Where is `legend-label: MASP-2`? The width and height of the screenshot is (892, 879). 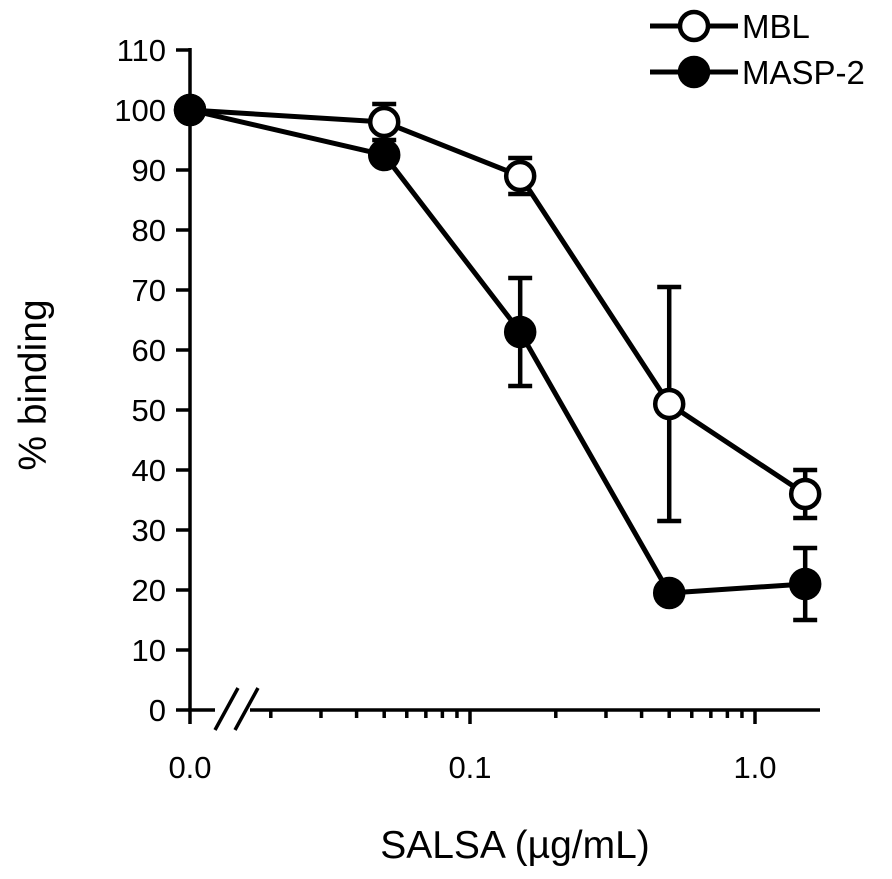
legend-label: MASP-2 is located at coordinates (803, 72).